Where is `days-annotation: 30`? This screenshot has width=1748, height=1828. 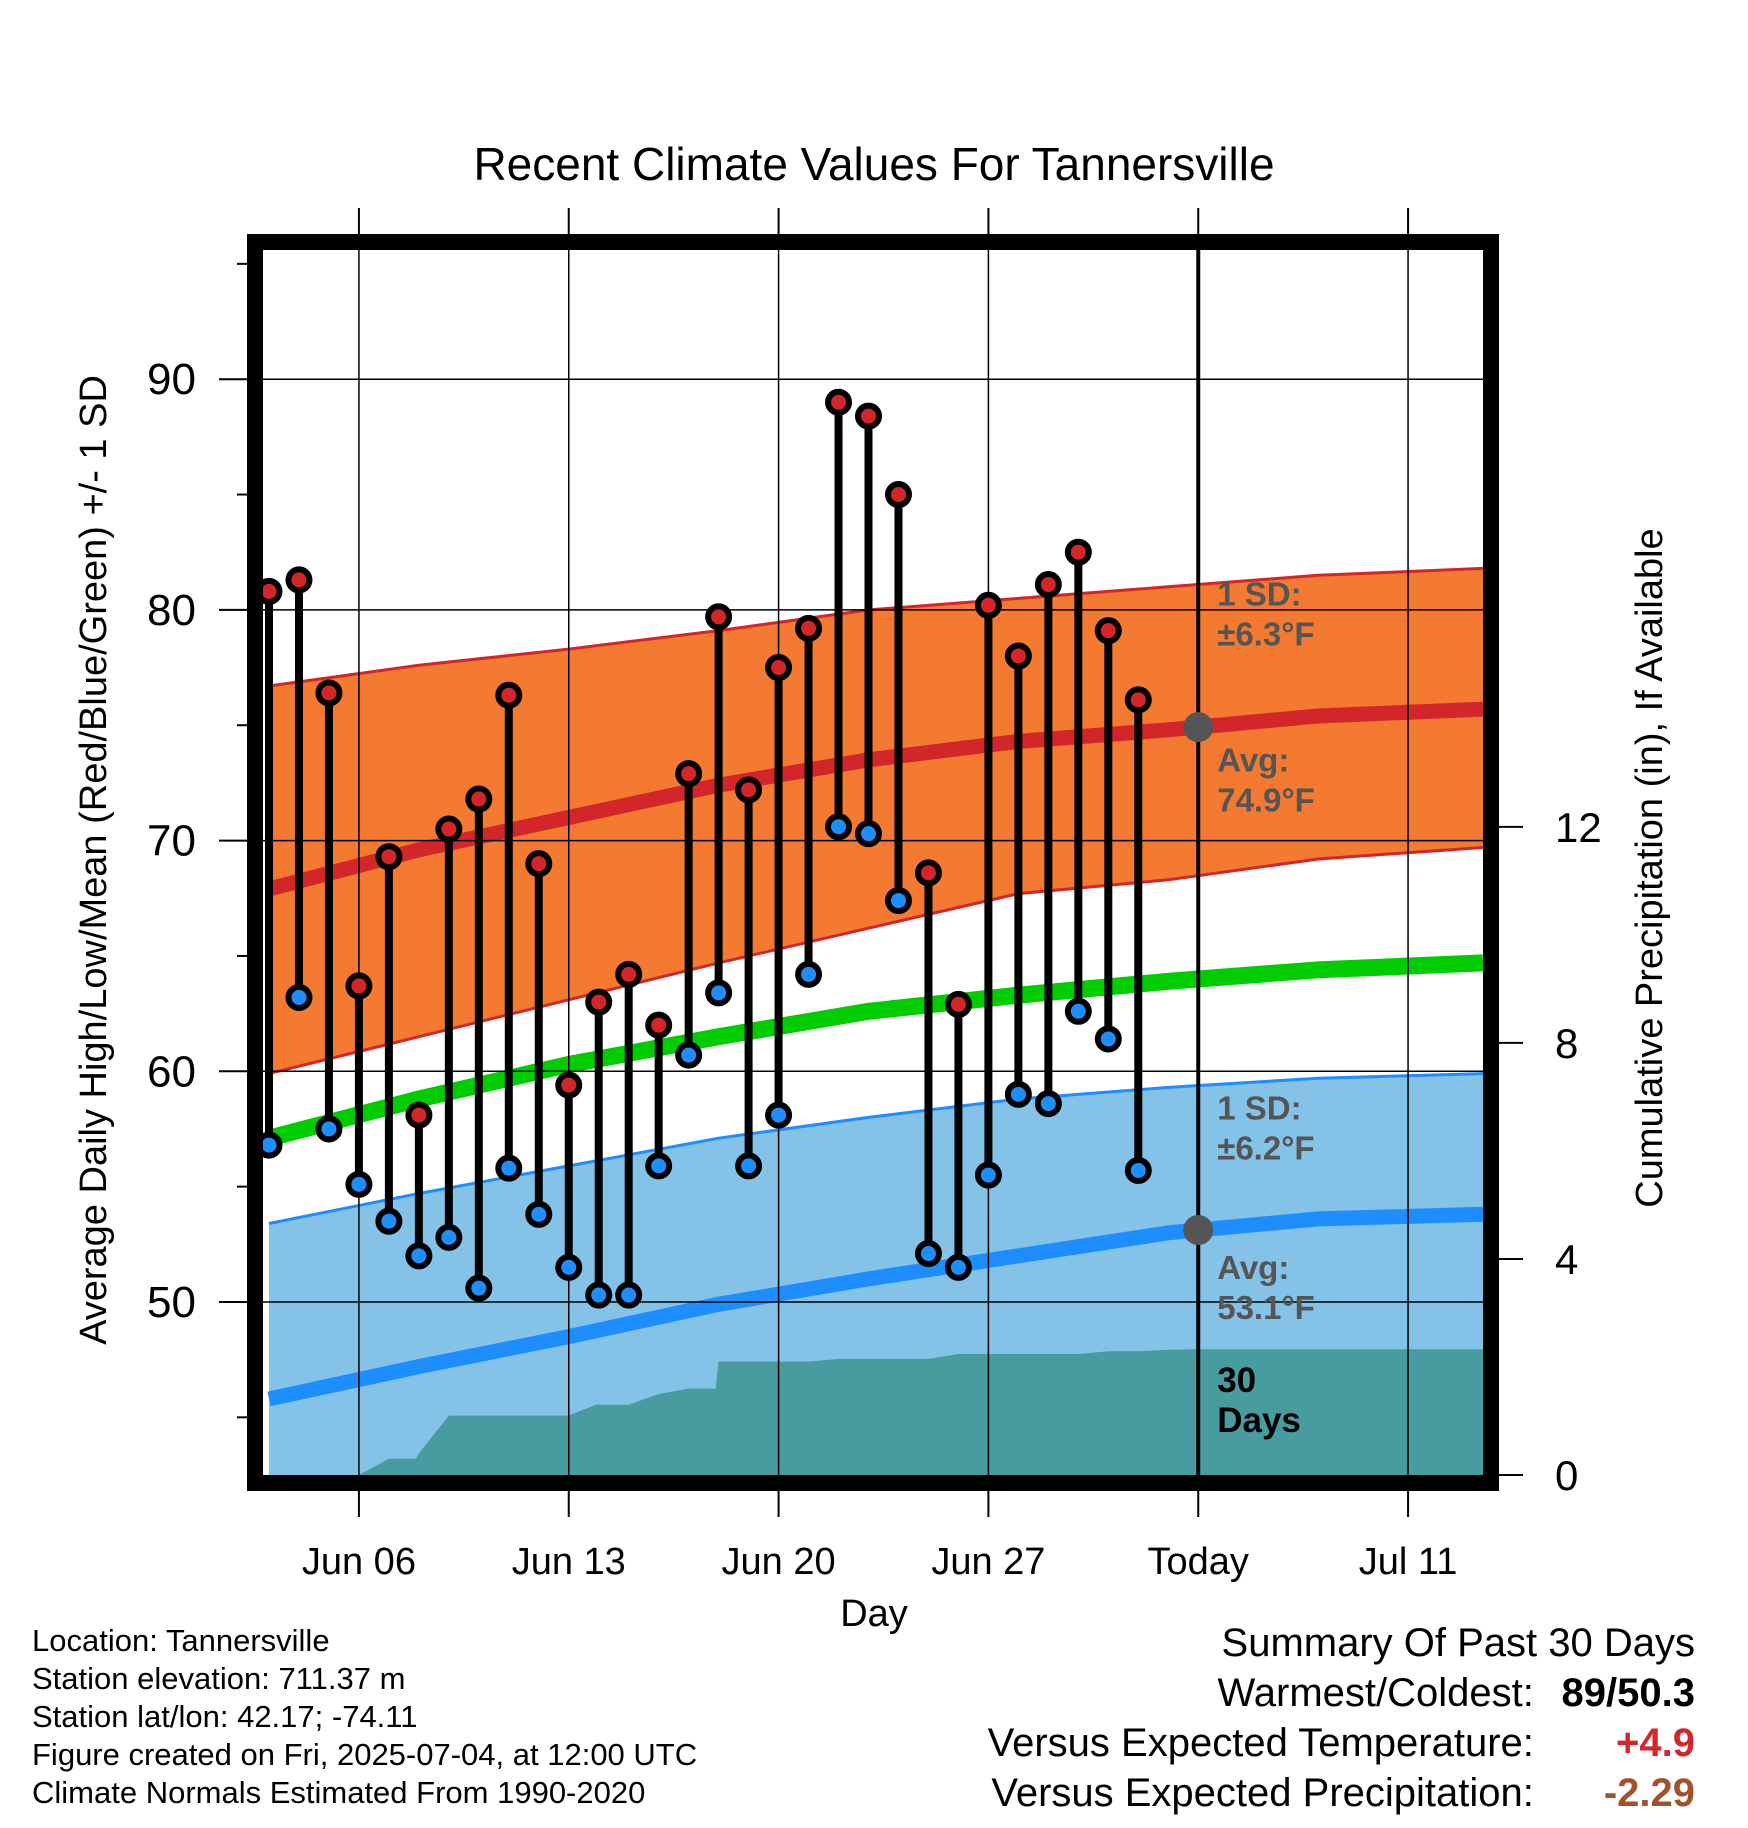
days-annotation: 30 is located at coordinates (1236, 1380).